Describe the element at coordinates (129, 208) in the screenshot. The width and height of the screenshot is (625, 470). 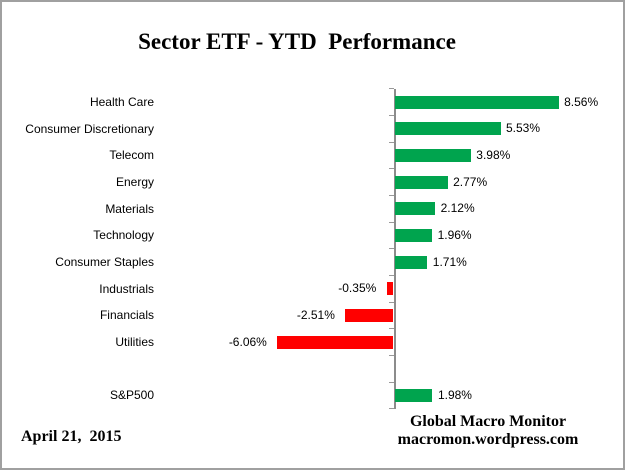
I see `category-label-materials: Materials` at that location.